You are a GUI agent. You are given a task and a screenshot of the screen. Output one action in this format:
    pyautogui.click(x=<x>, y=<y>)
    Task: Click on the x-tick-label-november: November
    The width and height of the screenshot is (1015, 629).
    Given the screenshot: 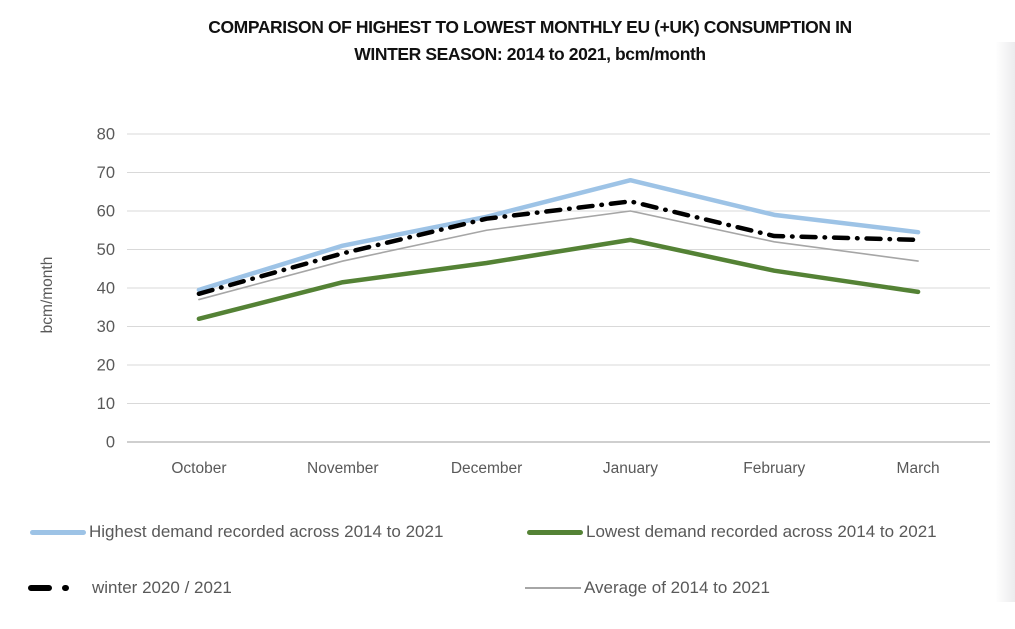 What is the action you would take?
    pyautogui.click(x=343, y=468)
    